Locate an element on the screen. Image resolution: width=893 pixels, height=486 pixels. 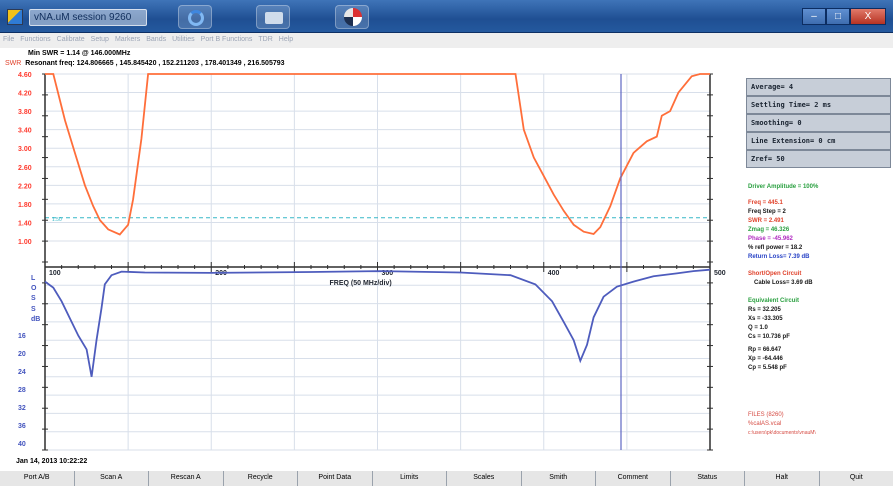
smith-button: Smith is located at coordinates (558, 478).